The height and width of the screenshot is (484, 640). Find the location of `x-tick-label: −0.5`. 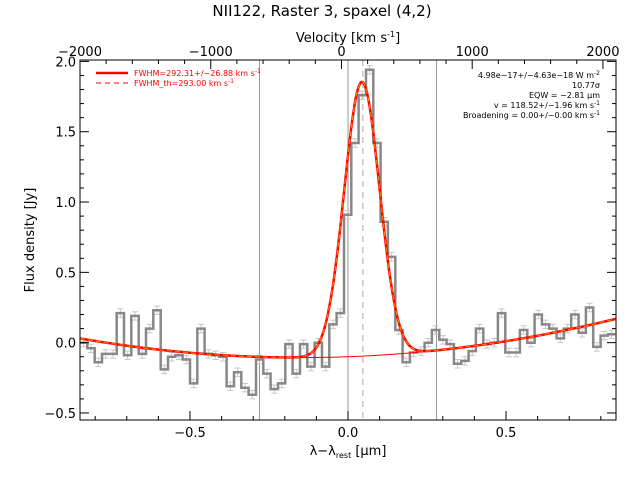

x-tick-label: −0.5 is located at coordinates (190, 433).